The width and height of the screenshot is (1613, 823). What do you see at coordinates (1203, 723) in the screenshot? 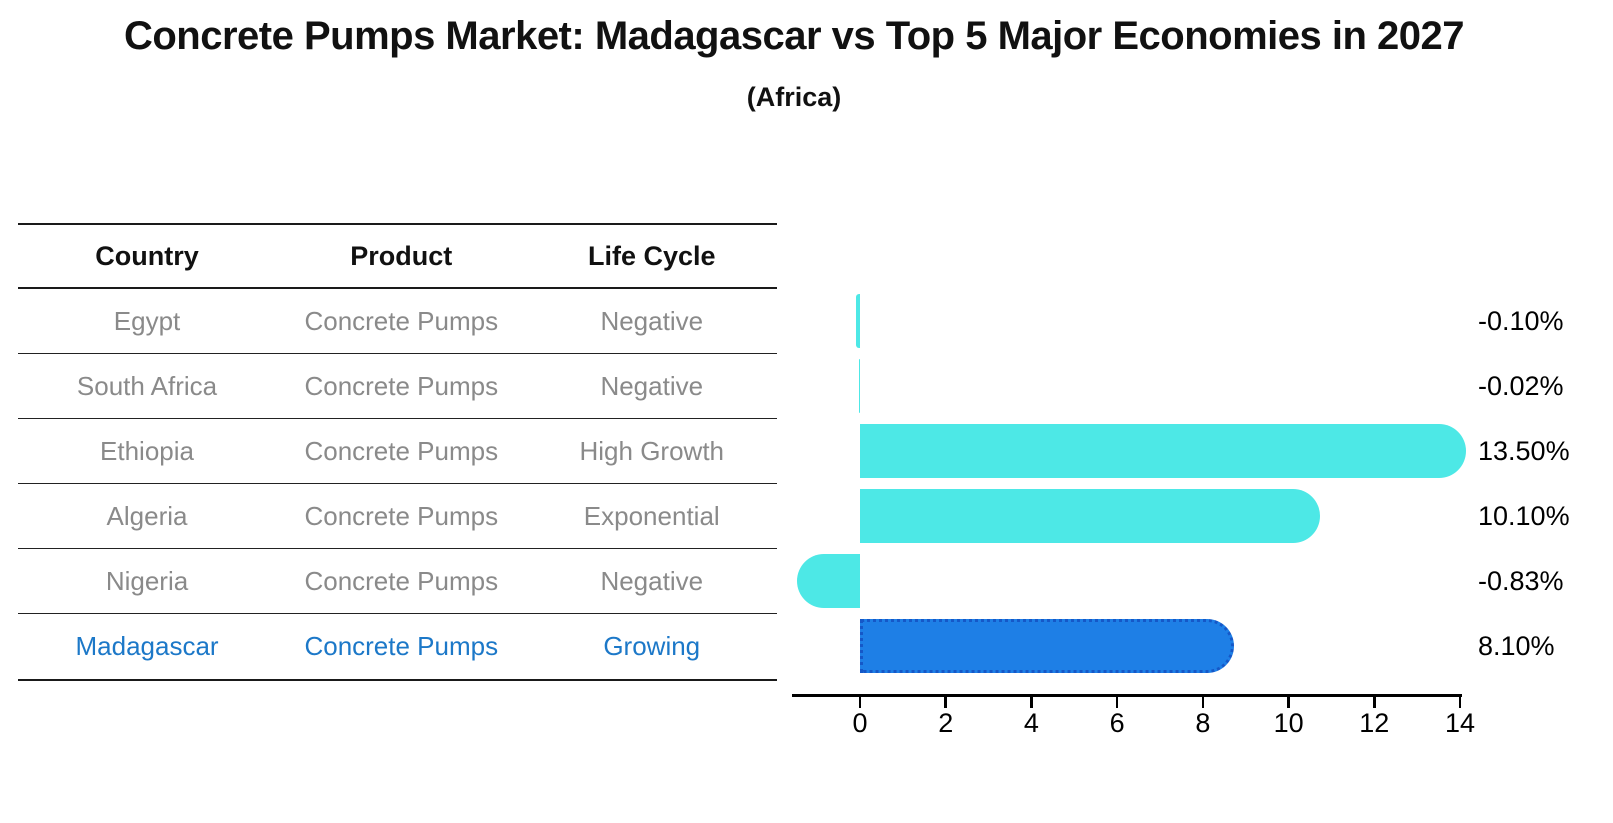
I see `x-axis-tick-label: 8` at bounding box center [1203, 723].